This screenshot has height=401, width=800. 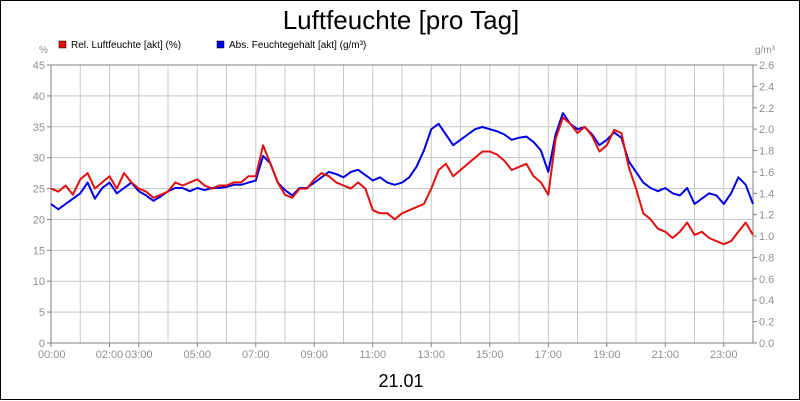 I want to click on date-label: 21.01, so click(x=400, y=381).